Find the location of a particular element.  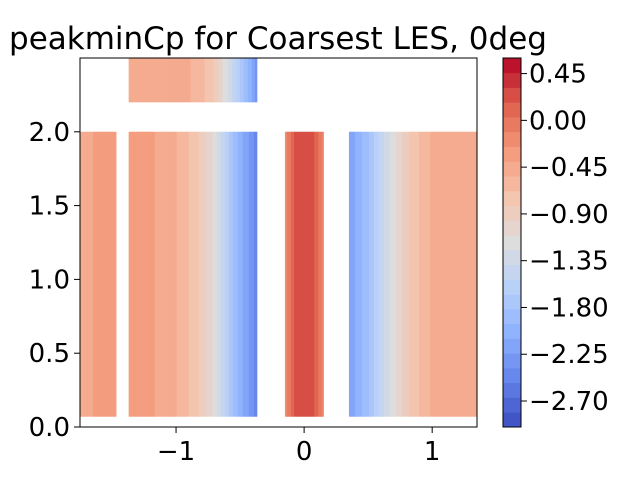

colorbar-tick-label: −1.80 is located at coordinates (569, 308).